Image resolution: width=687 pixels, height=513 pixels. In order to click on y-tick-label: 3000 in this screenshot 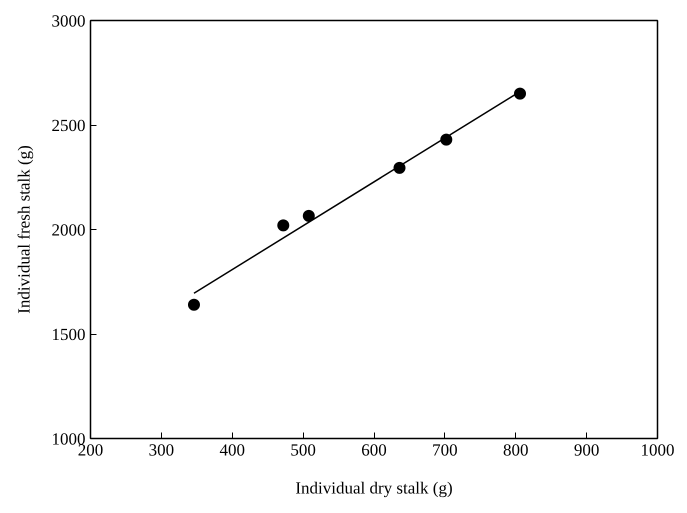, I will do `click(69, 21)`.